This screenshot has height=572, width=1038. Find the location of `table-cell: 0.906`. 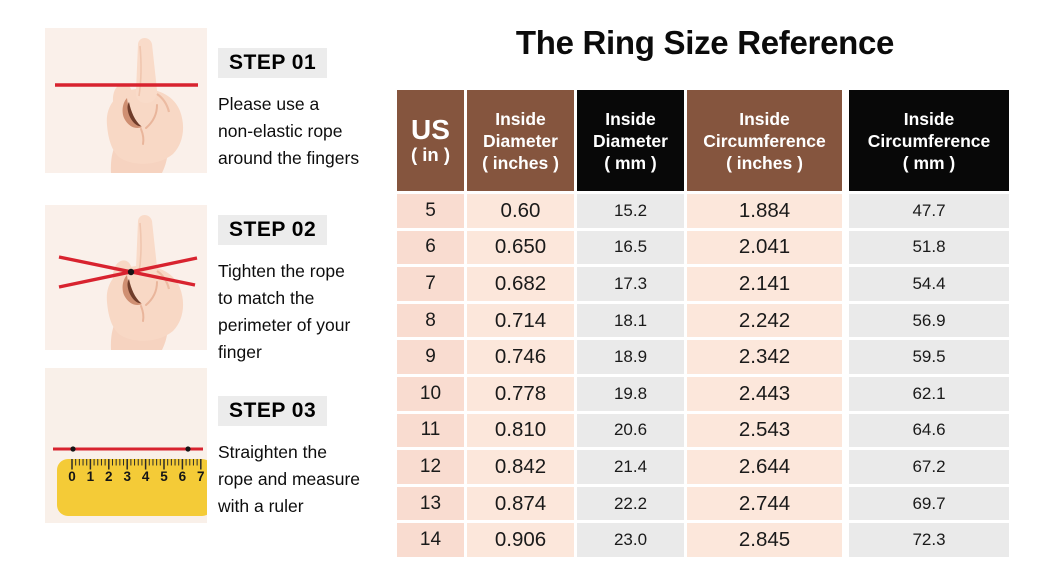

table-cell: 0.906 is located at coordinates (520, 540).